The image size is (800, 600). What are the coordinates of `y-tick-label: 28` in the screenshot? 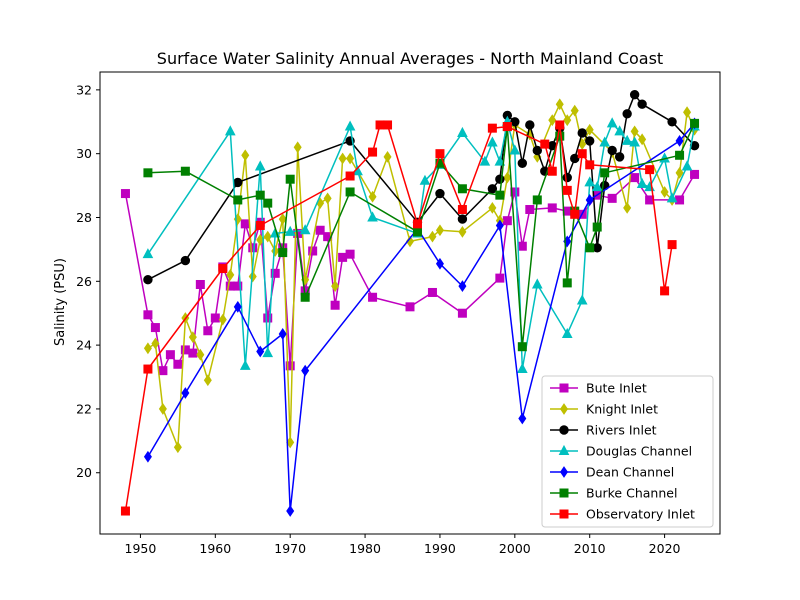 It's located at (84, 217).